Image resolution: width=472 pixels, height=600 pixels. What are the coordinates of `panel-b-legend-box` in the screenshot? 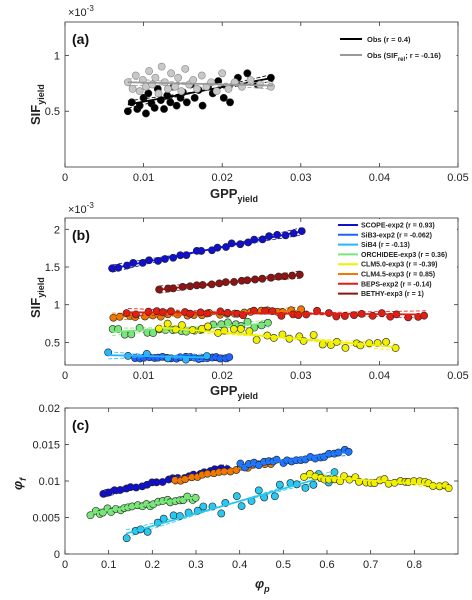 It's located at (395, 260).